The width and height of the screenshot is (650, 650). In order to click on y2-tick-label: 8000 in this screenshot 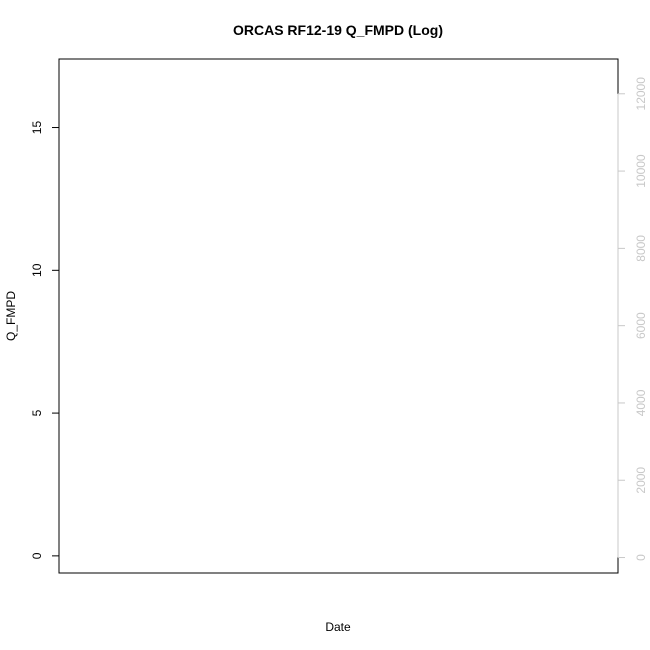, I will do `click(641, 248)`.